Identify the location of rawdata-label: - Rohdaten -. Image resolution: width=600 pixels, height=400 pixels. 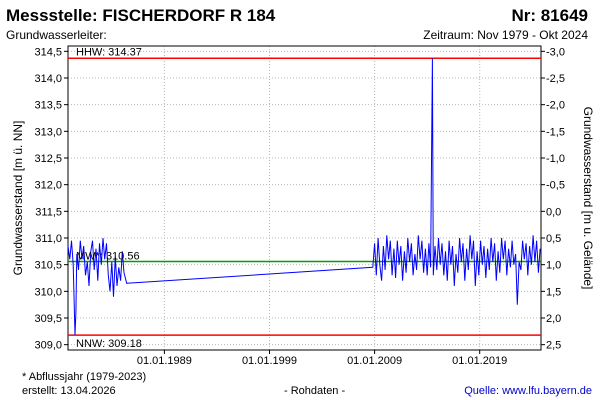
(314, 391).